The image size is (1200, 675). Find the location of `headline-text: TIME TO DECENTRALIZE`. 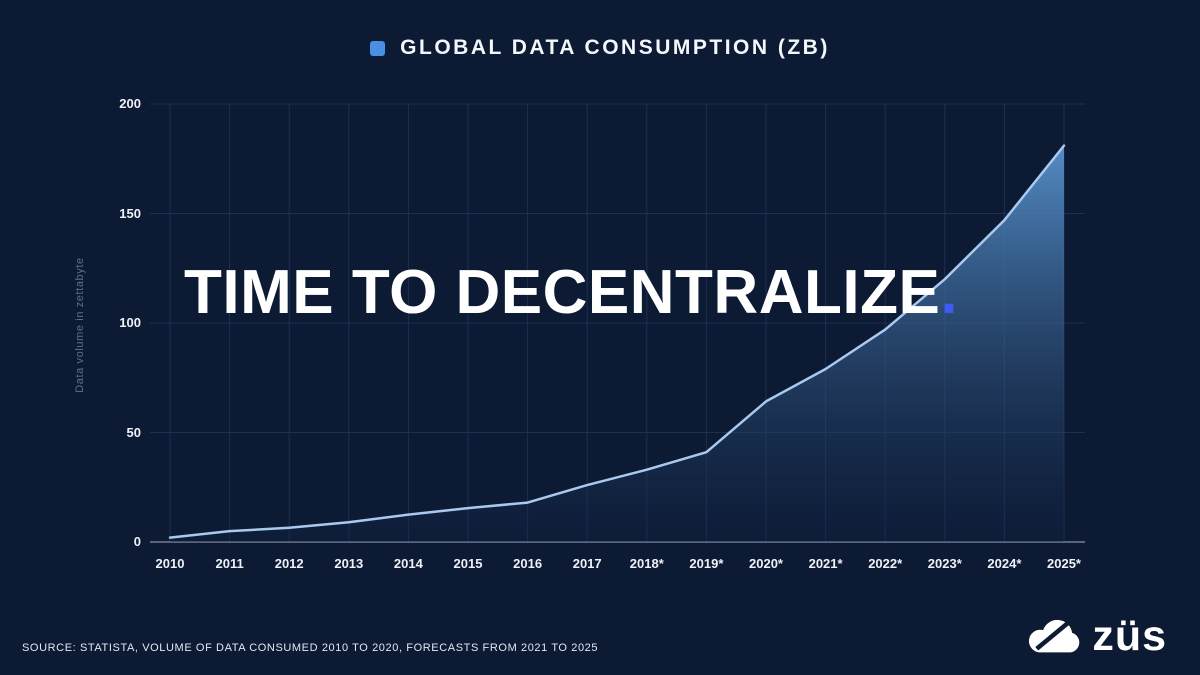

headline-text: TIME TO DECENTRALIZE is located at coordinates (562, 292).